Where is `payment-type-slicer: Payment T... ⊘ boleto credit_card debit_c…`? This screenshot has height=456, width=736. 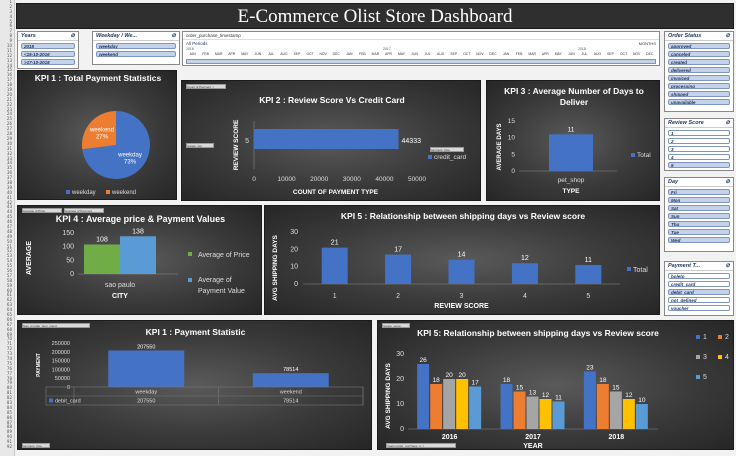
payment-type-slicer: Payment T... ⊘ boleto credit_card debit_c… is located at coordinates (699, 288).